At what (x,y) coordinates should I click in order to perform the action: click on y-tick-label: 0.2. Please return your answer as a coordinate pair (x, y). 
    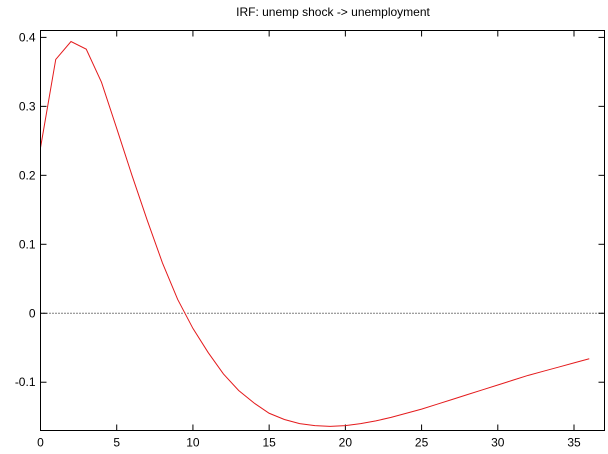
    Looking at the image, I should click on (27, 175).